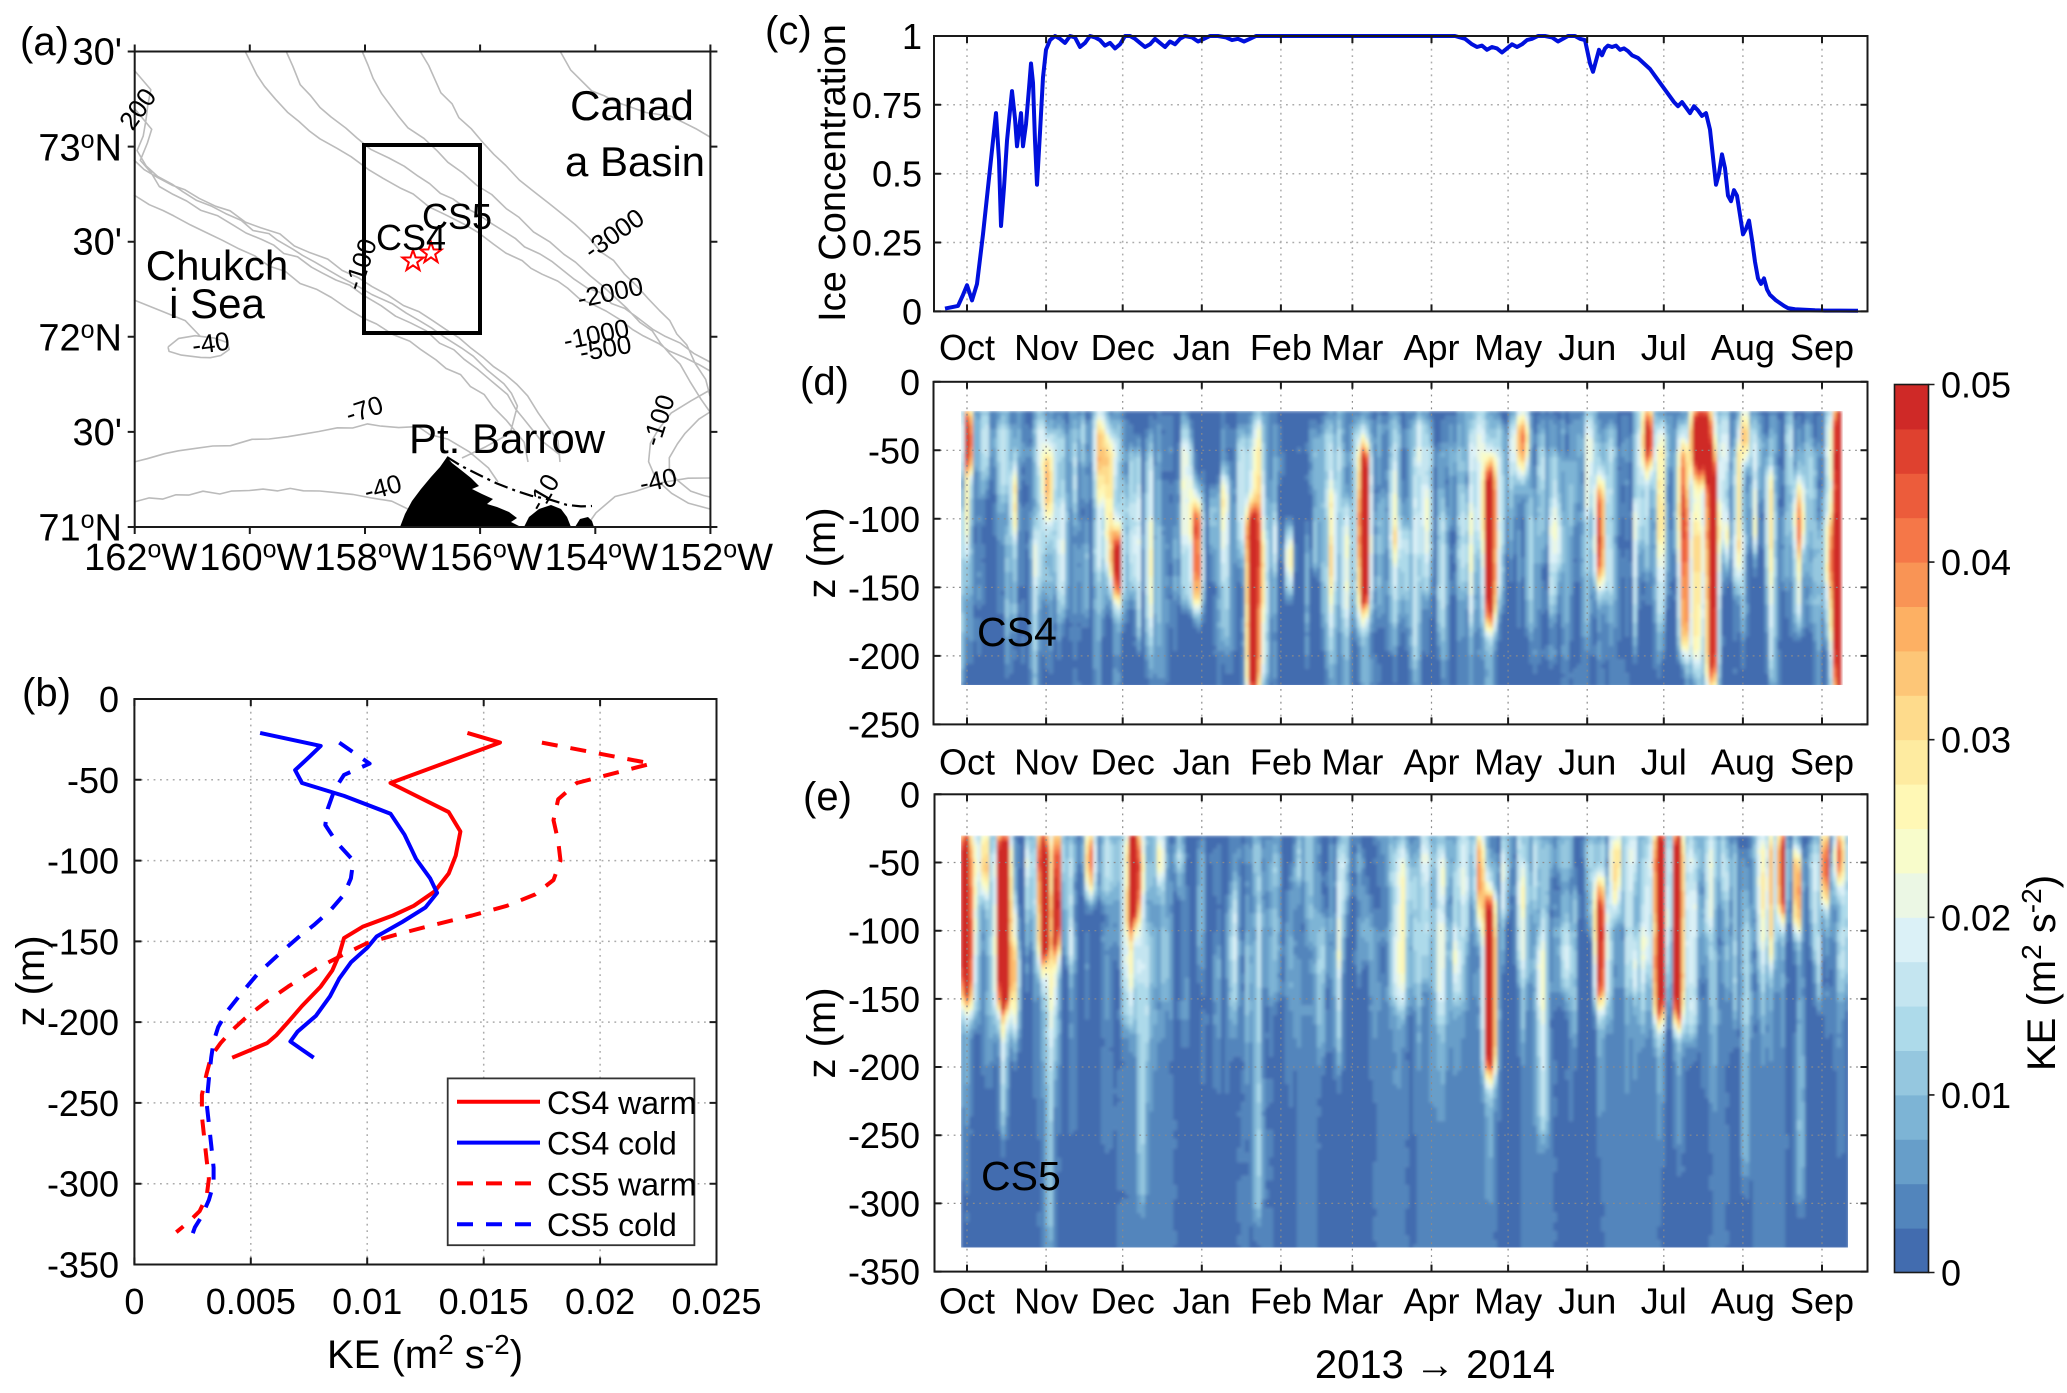 This screenshot has width=2067, height=1393. I want to click on svg-text: 0.04, so click(1976, 562).